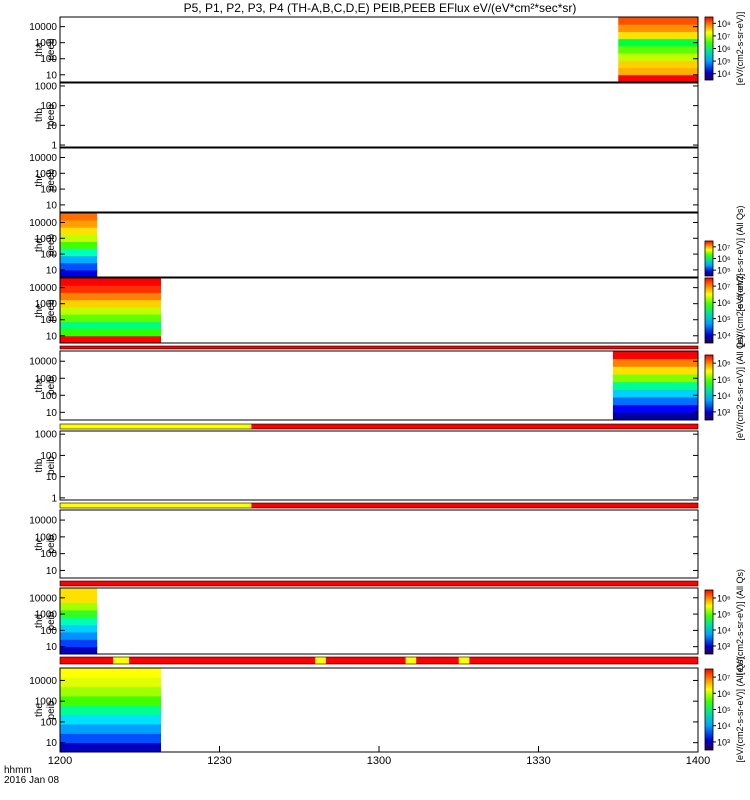 This screenshot has width=750, height=800. Describe the element at coordinates (60, 761) in the screenshot. I see `x-tick-label: 1200` at that location.